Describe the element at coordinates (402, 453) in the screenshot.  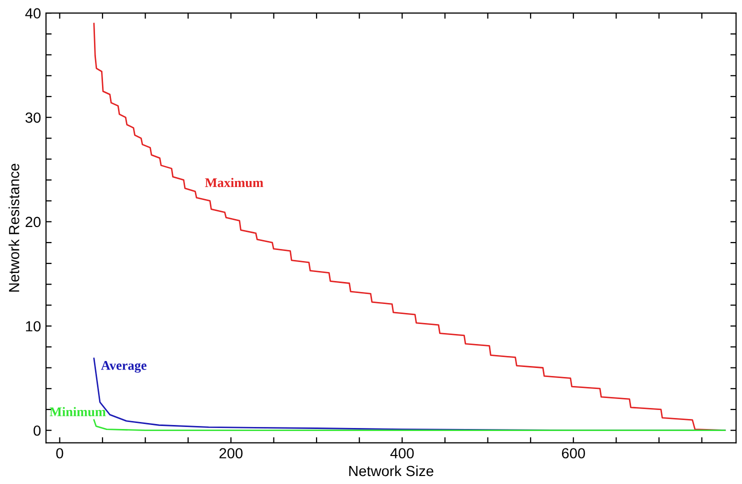
I see `x-tick-label: 400` at that location.